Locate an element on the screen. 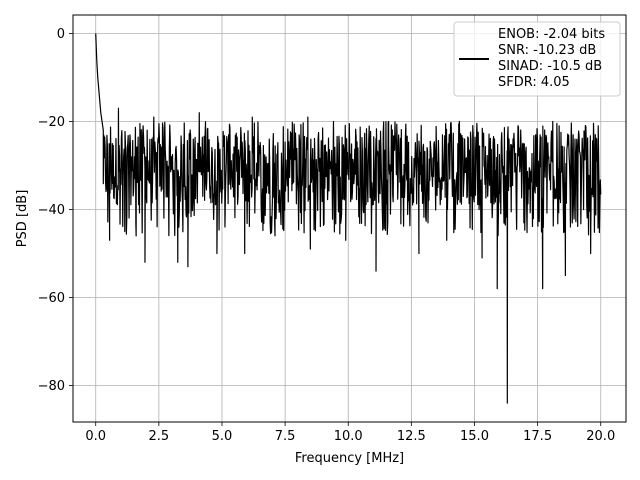  legend-sinad: SINAD: -10.5 dB is located at coordinates (550, 66).